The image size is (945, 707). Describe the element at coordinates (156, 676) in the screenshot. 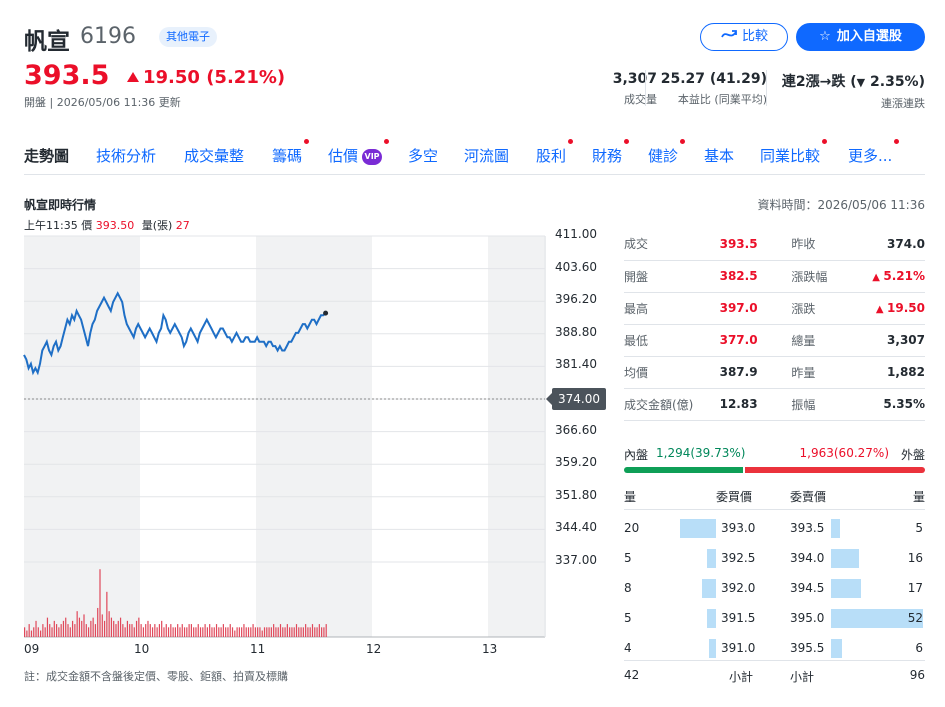

I see `footnote: 註：成交金額不含盤後定價、零股、鉅額、拍賣及標購` at that location.